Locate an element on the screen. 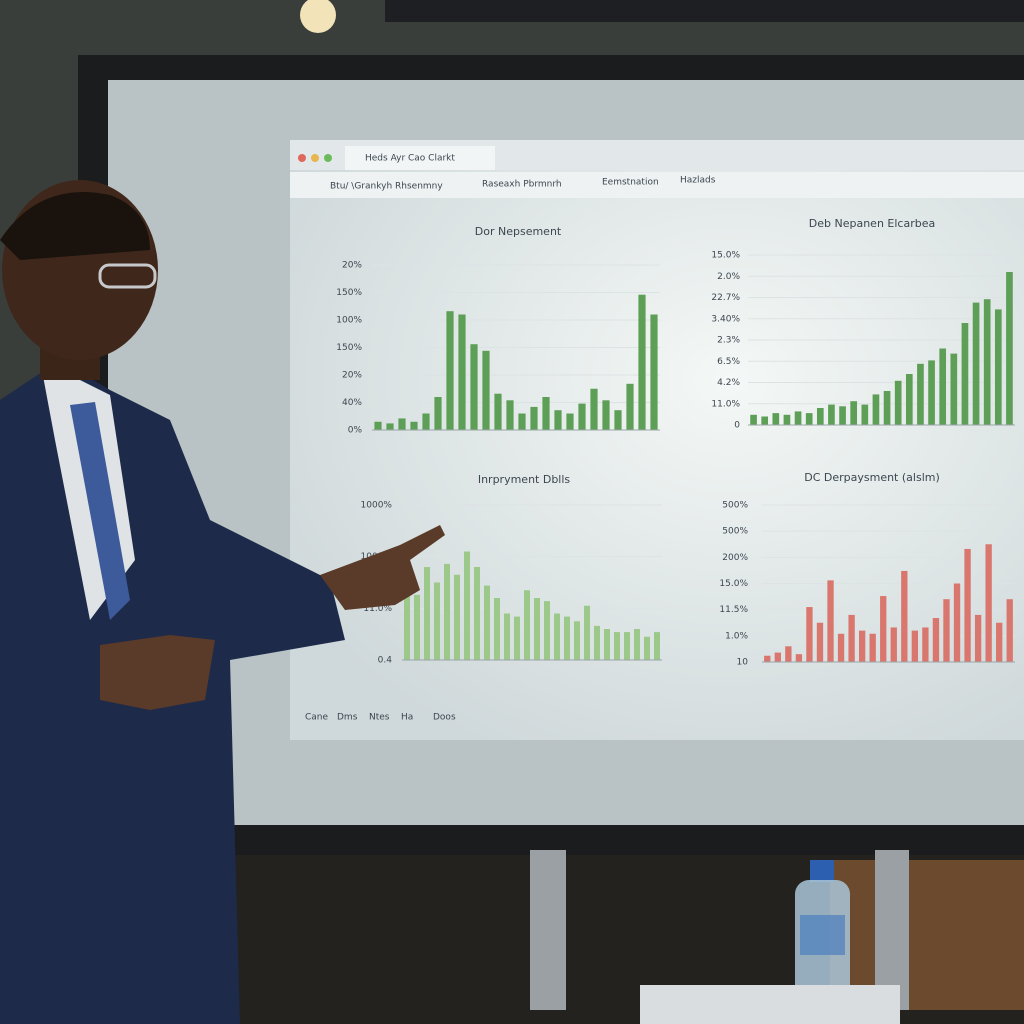 This screenshot has width=1024, height=1024. footer-link: Cane is located at coordinates (317, 718).